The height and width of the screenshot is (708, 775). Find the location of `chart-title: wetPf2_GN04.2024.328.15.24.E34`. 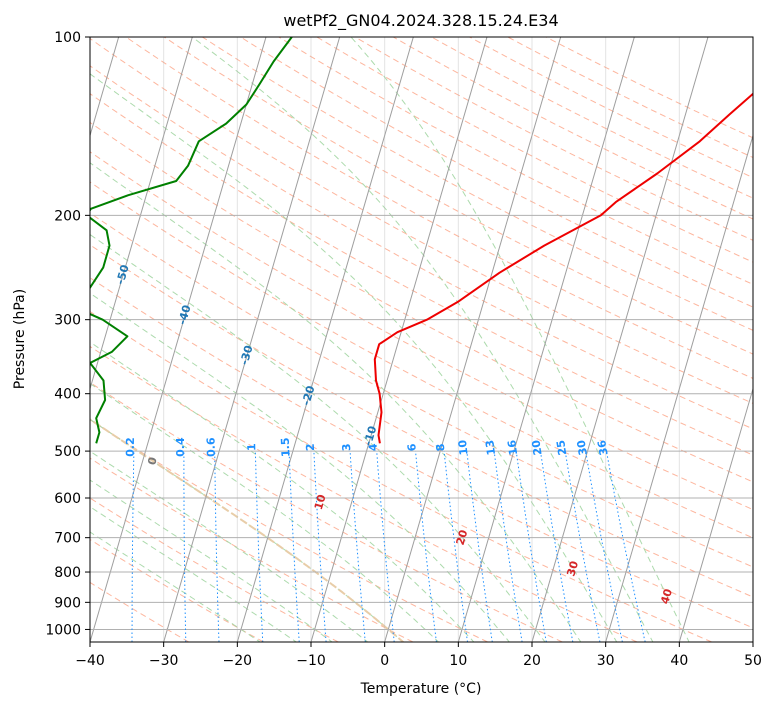

chart-title: wetPf2_GN04.2024.328.15.24.E34 is located at coordinates (420, 21).